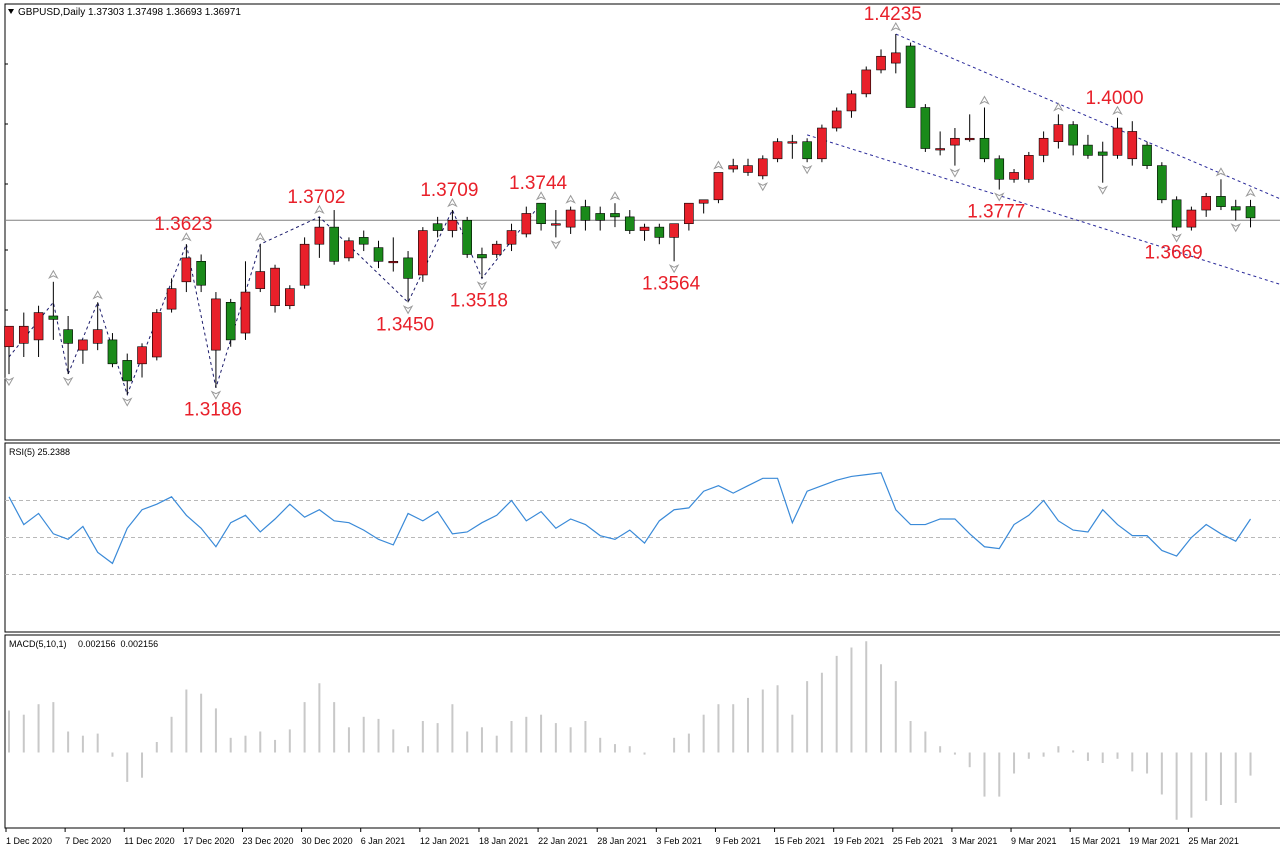  Describe the element at coordinates (1114, 98) in the screenshot. I see `price-level-label: 1.4000` at that location.